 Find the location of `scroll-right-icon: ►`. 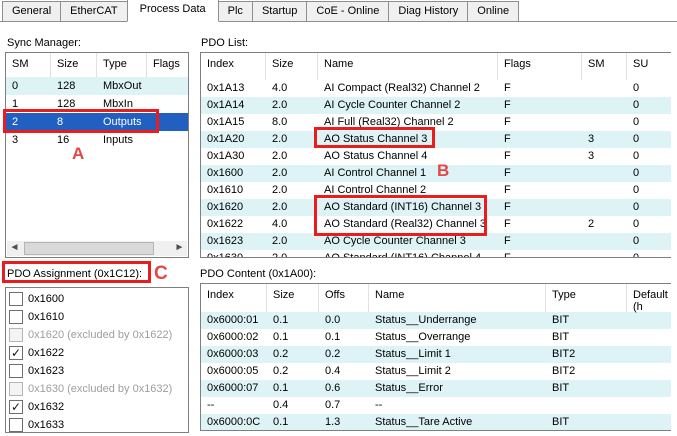

scroll-right-icon: ► is located at coordinates (179, 247).